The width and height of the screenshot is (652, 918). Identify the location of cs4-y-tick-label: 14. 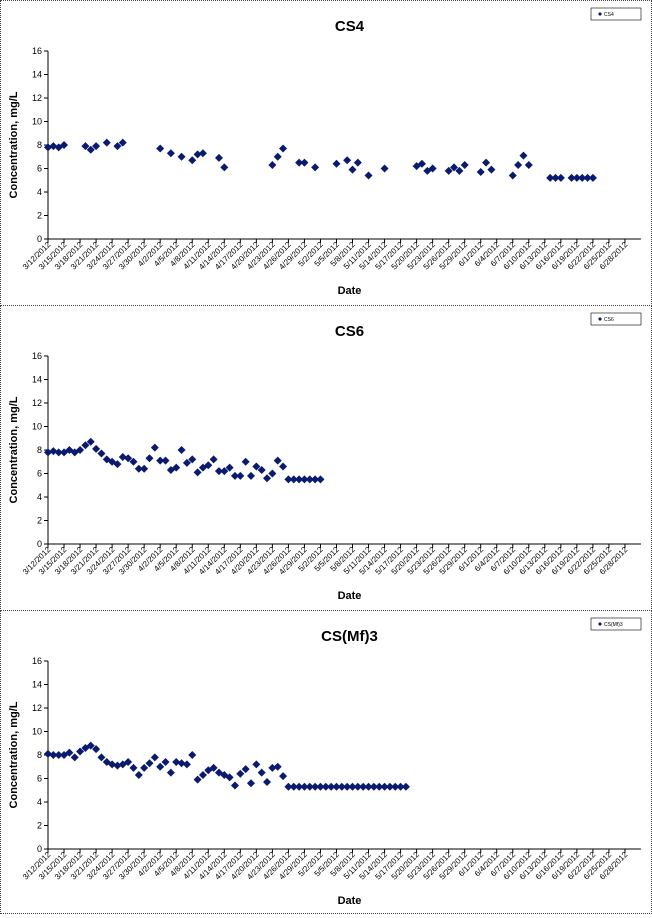
(37, 75).